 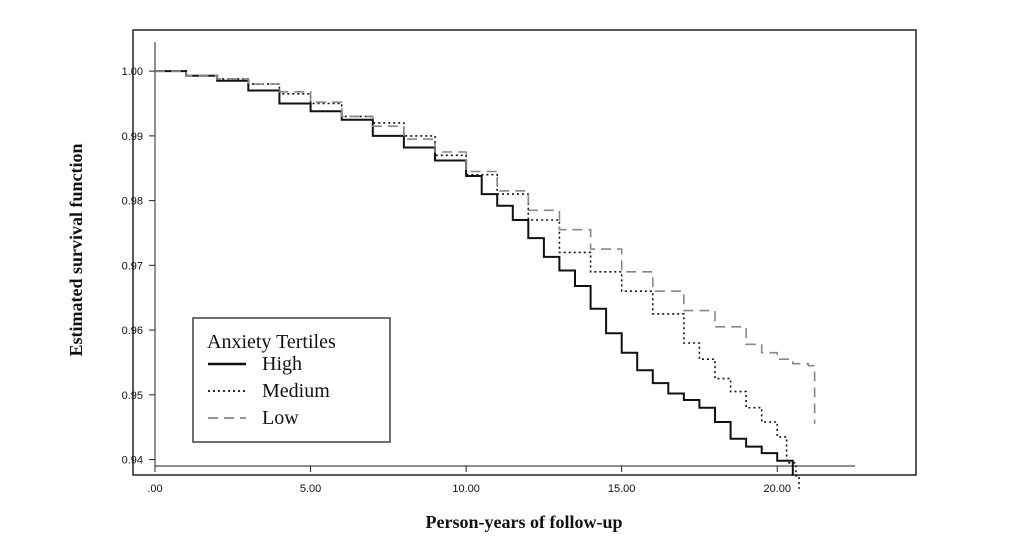 What do you see at coordinates (466, 489) in the screenshot?
I see `x-tick-label: 10.00` at bounding box center [466, 489].